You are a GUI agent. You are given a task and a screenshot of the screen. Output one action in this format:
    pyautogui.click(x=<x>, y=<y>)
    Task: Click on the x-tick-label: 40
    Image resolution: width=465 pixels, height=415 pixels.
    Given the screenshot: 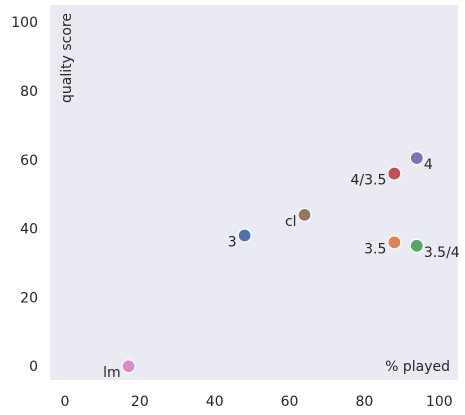 What is the action you would take?
    pyautogui.click(x=215, y=402)
    